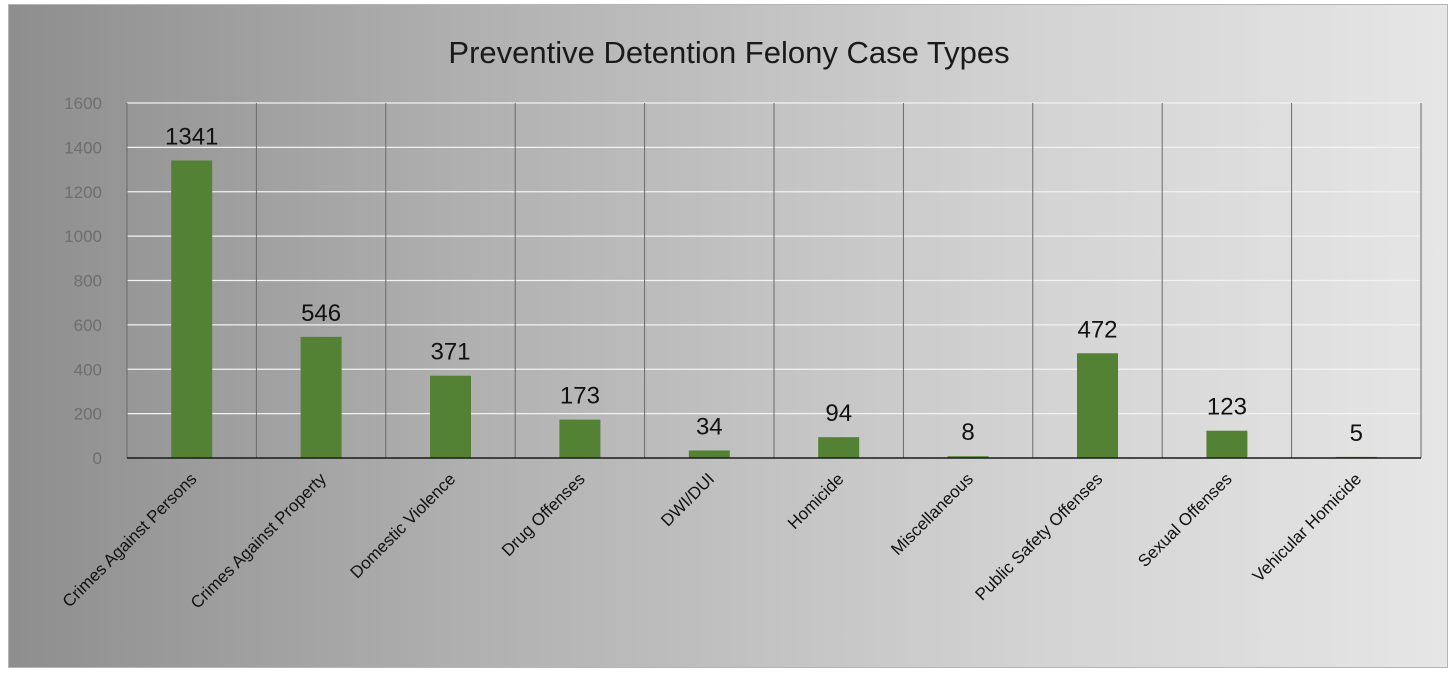  I want to click on y-tick-label: 400, so click(88, 369).